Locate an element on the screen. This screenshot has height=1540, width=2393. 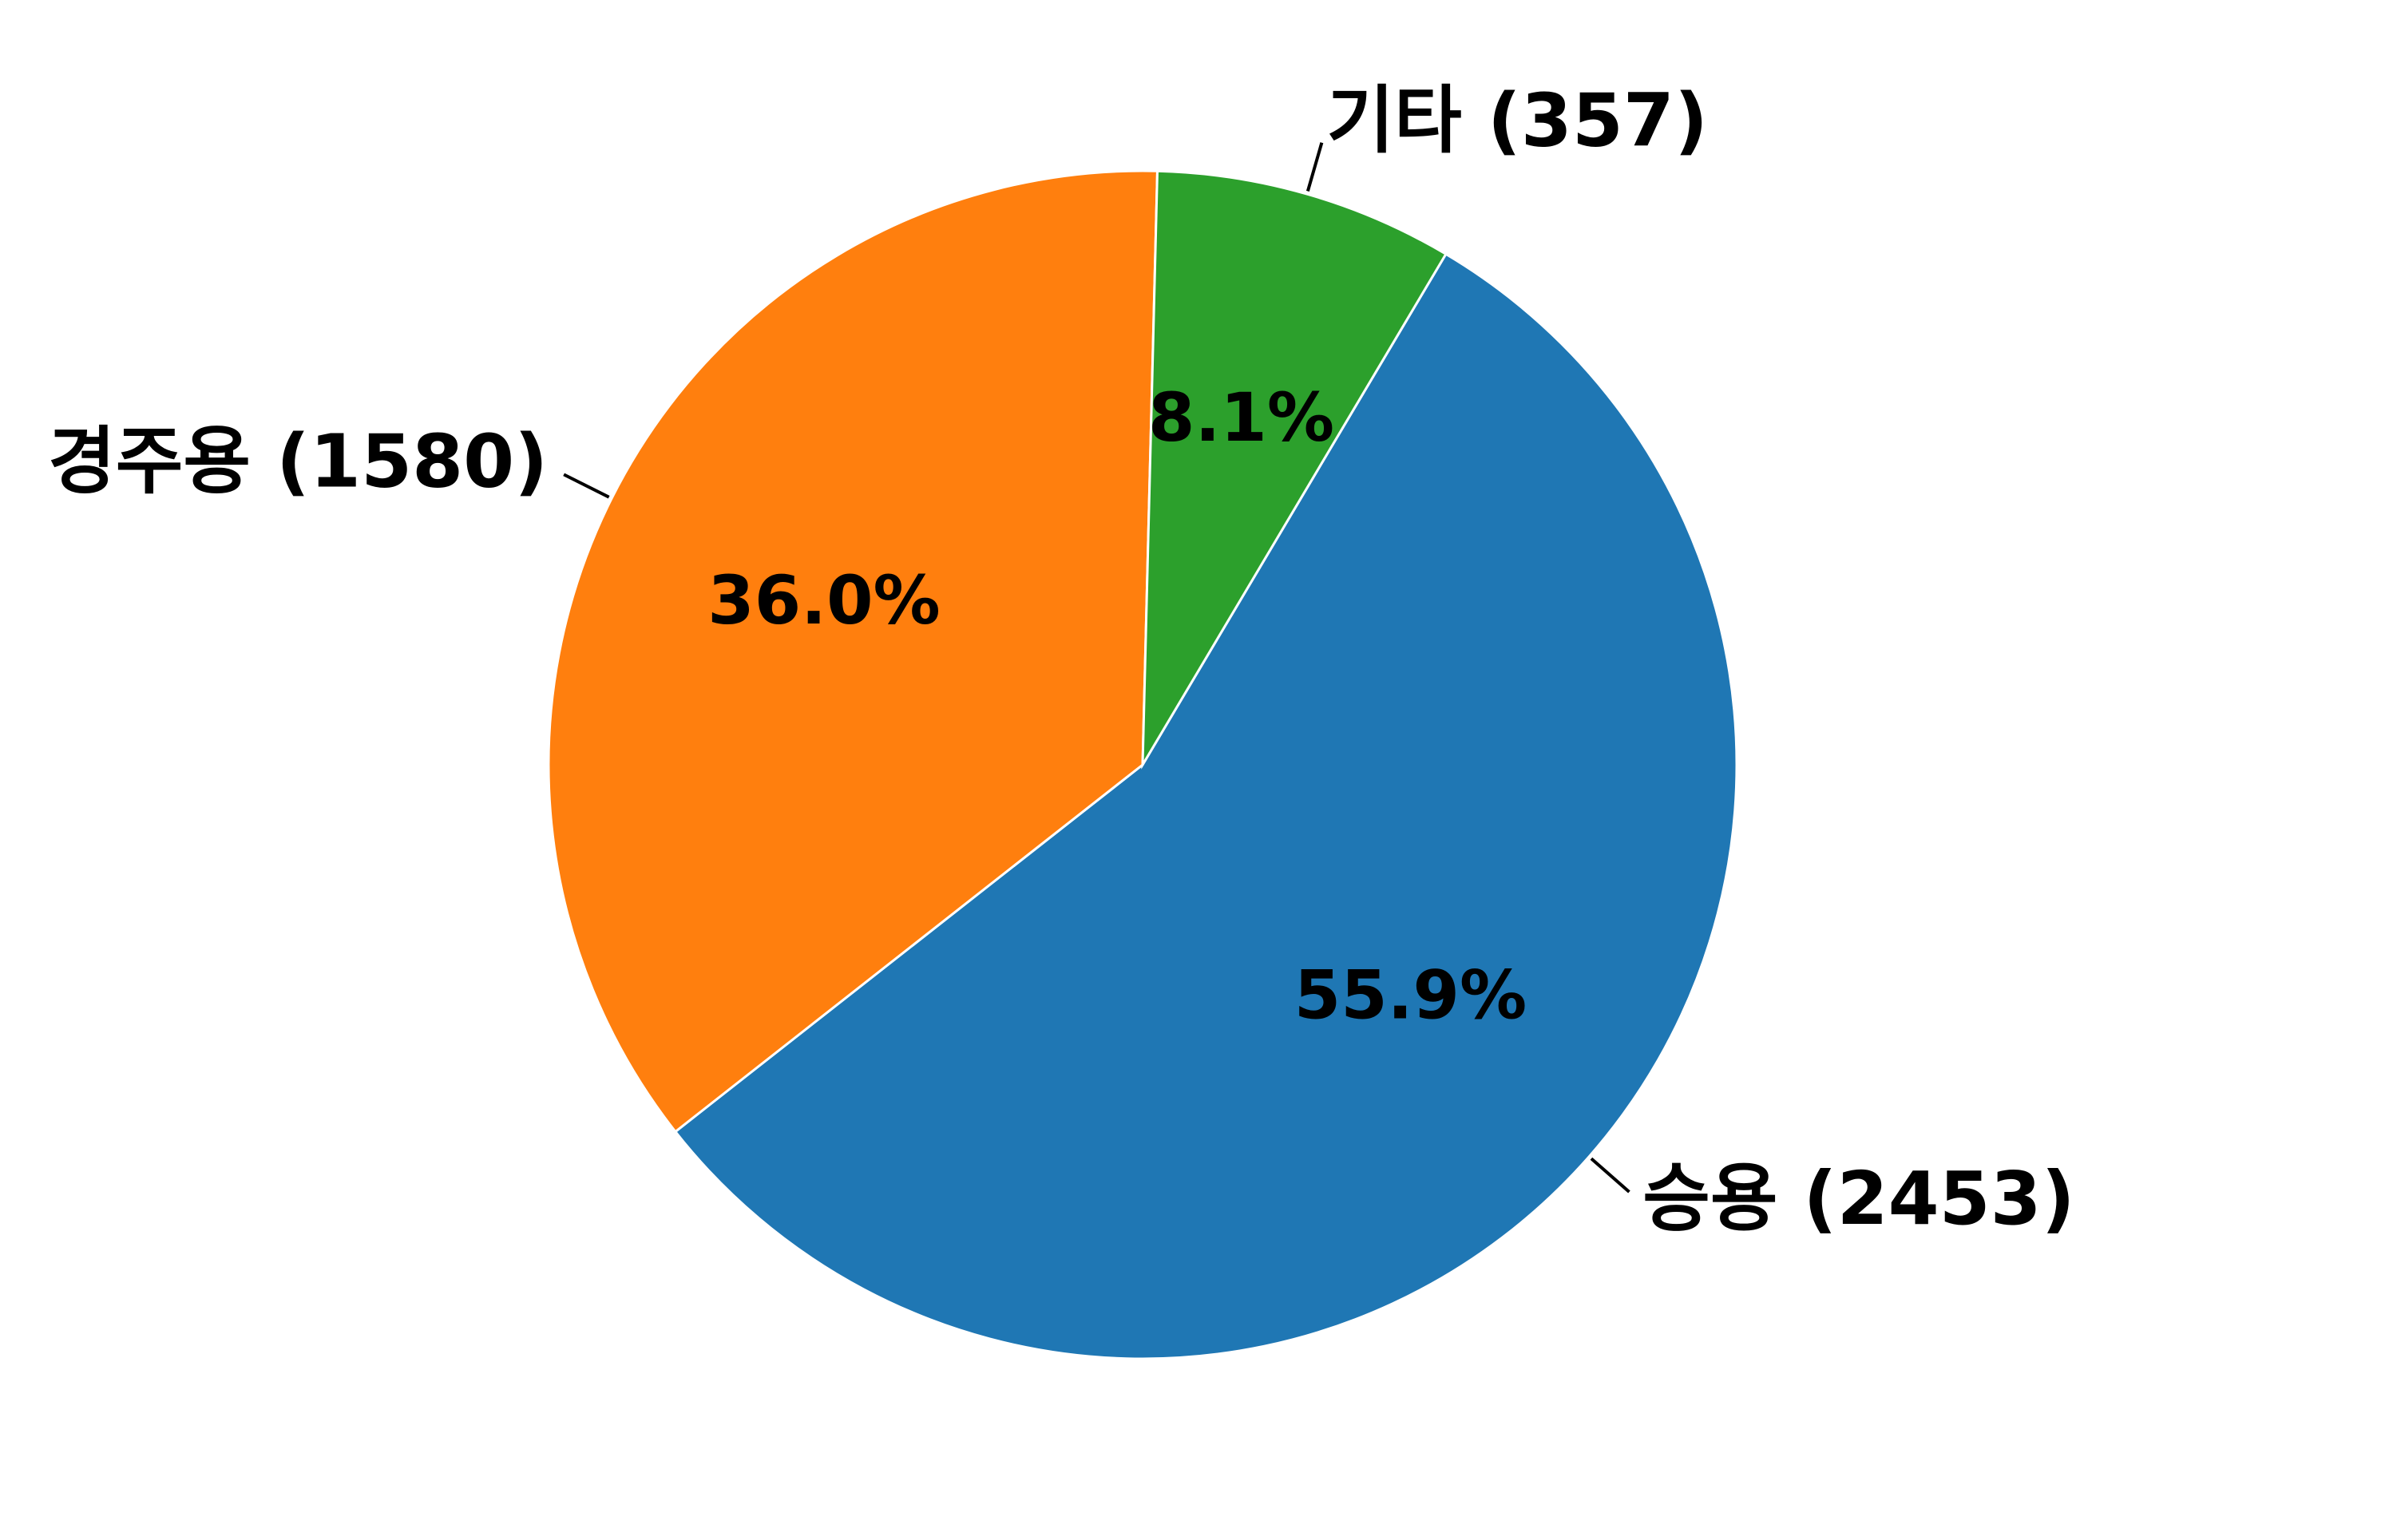
percent-label-1: 36.0% is located at coordinates (823, 600).